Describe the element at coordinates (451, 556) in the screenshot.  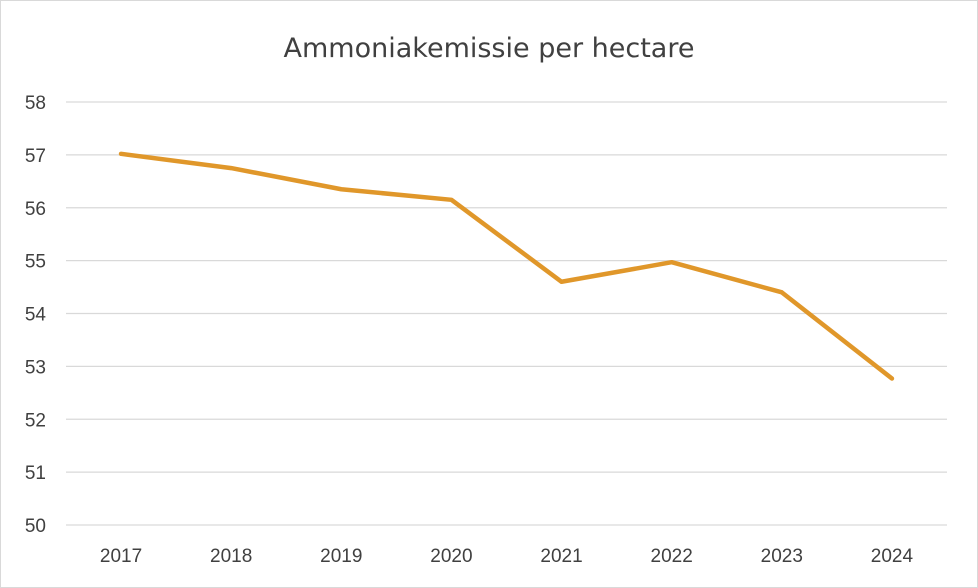
I see `x-tick-label: 2020` at that location.